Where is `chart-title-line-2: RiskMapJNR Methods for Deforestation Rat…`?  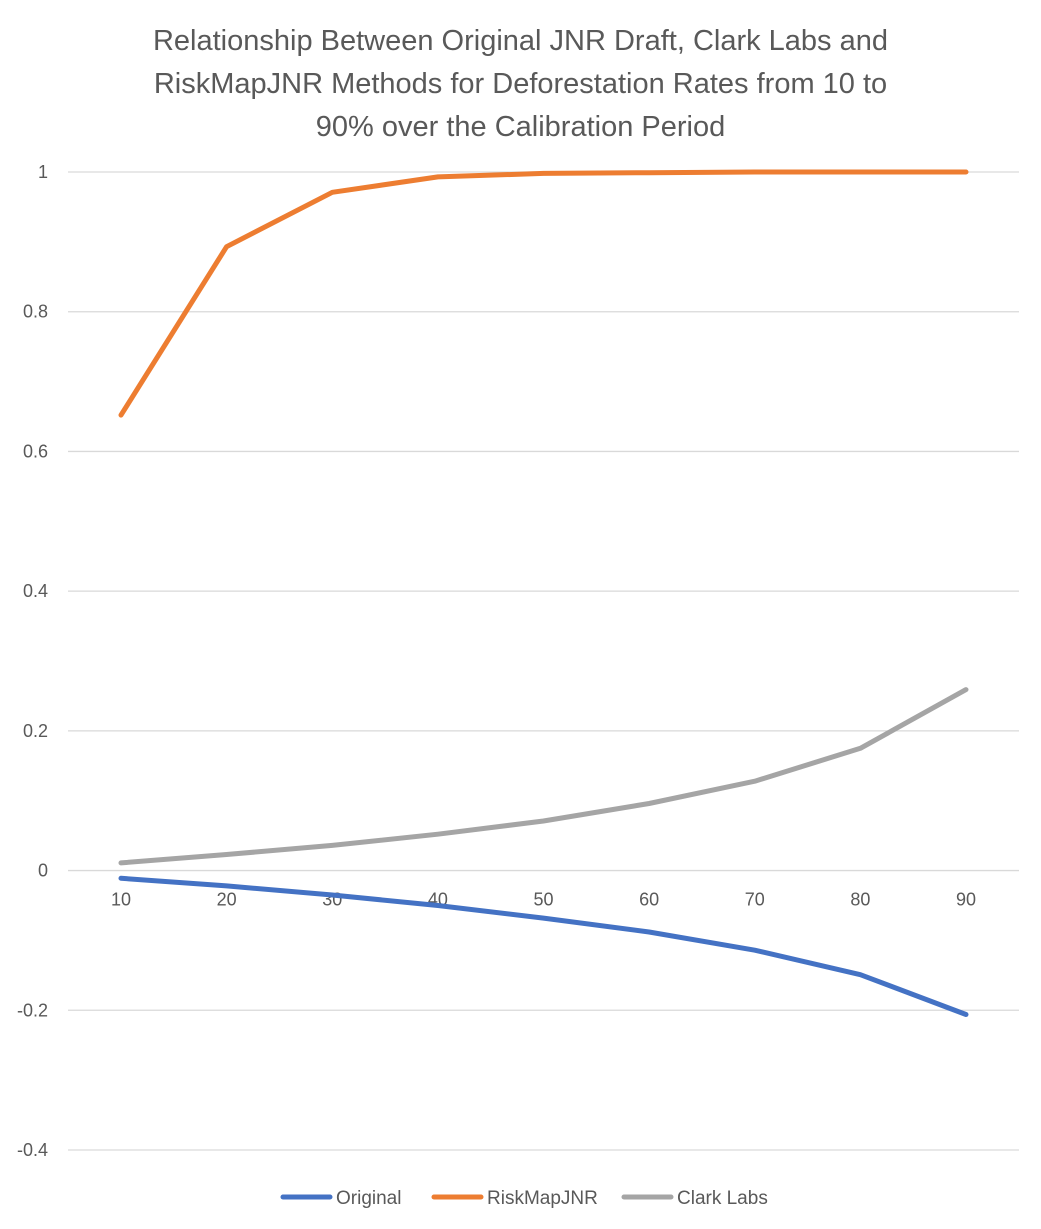 chart-title-line-2: RiskMapJNR Methods for Deforestation Rat… is located at coordinates (520, 84).